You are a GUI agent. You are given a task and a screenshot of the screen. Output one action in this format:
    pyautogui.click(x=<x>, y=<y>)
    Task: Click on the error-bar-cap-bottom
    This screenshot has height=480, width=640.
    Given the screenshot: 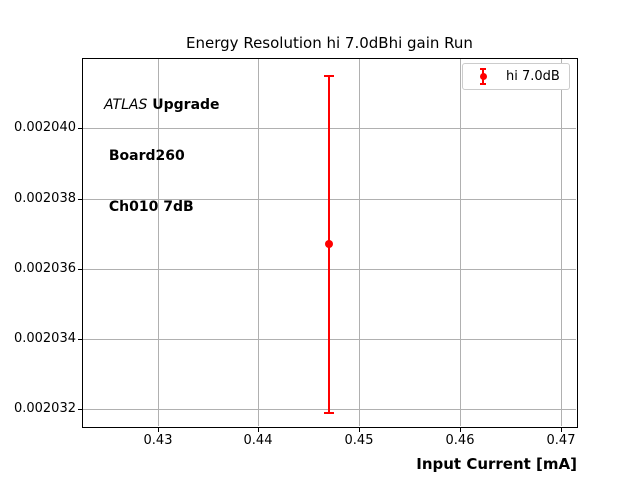 What is the action you would take?
    pyautogui.click(x=329, y=413)
    